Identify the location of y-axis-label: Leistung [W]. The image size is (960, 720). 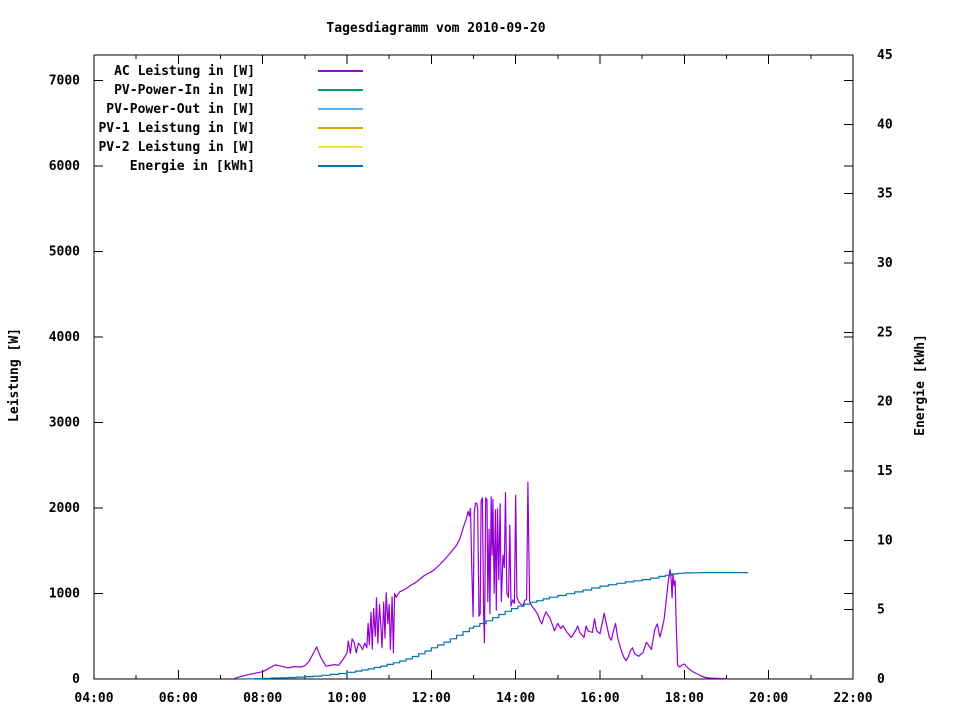
(14, 375).